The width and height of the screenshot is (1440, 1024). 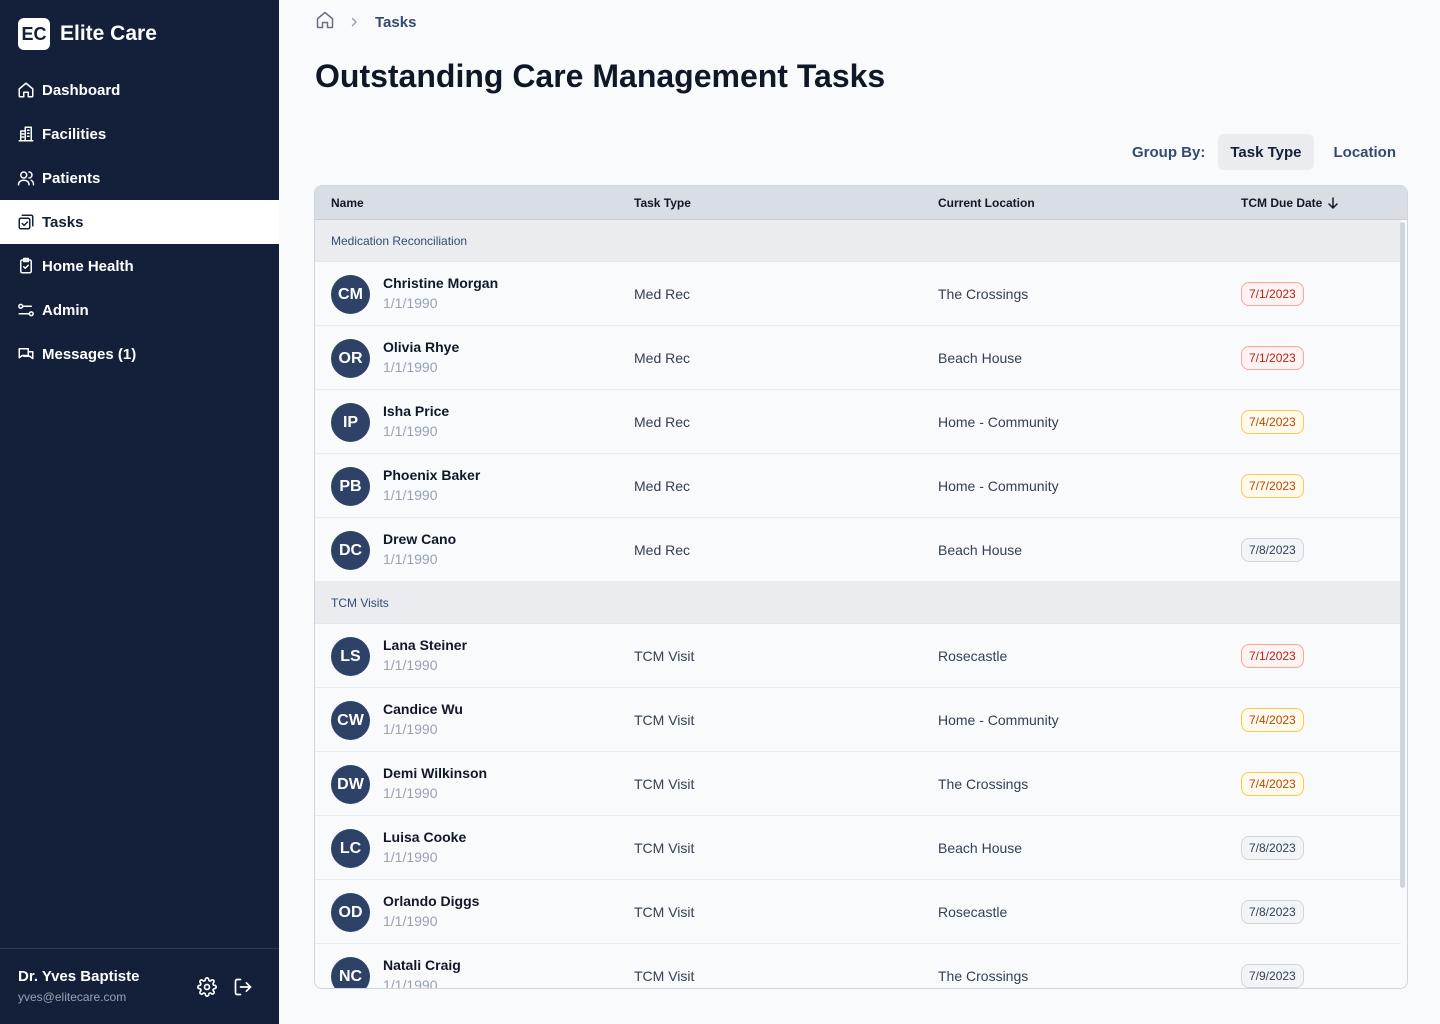 I want to click on avatar: DC, so click(x=350, y=550).